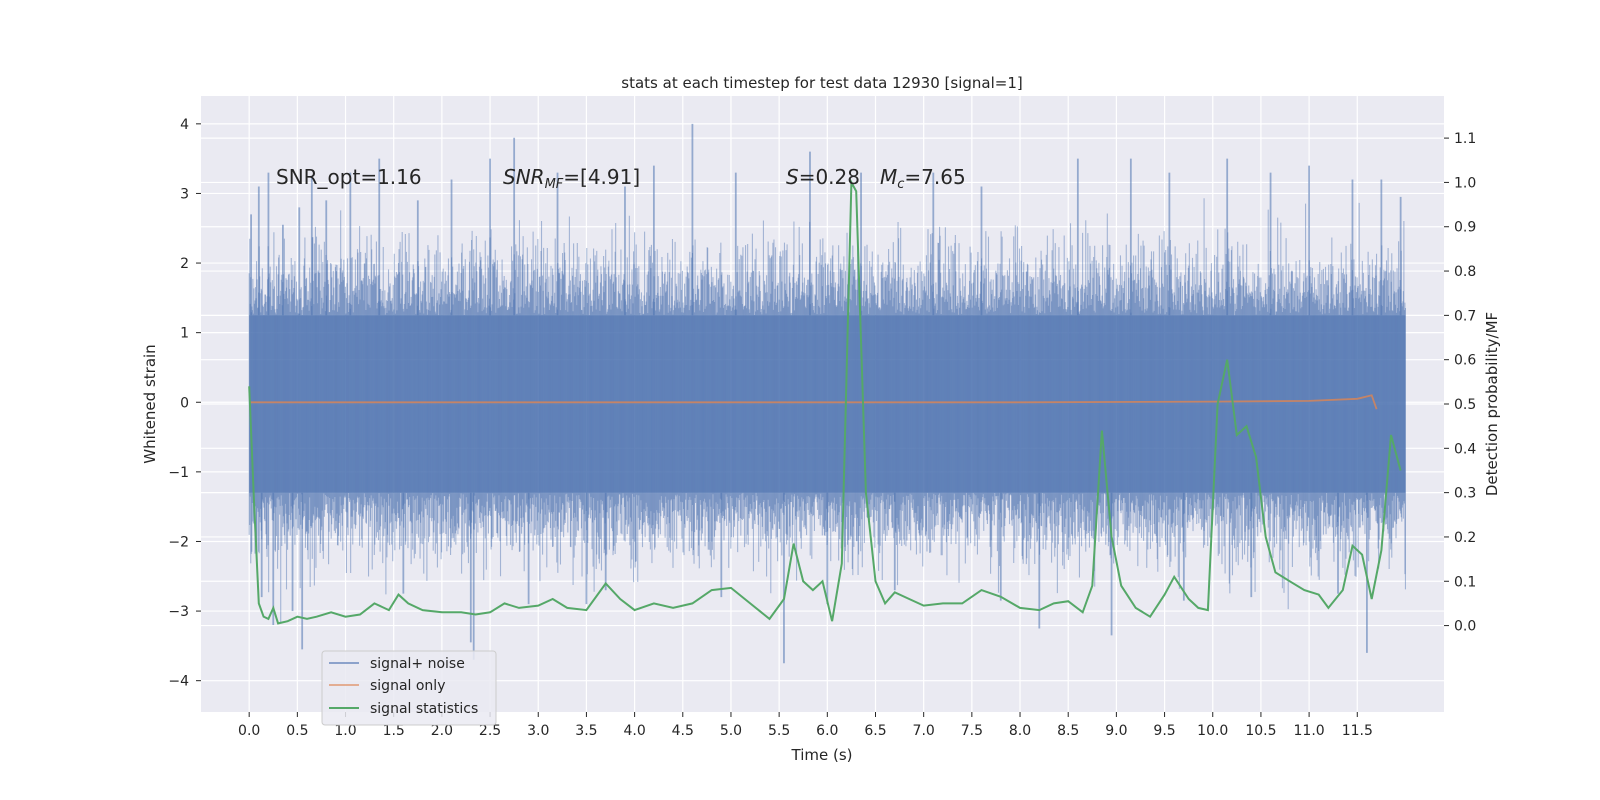  What do you see at coordinates (1309, 731) in the screenshot?
I see `x-tick-label: 11.0` at bounding box center [1309, 731].